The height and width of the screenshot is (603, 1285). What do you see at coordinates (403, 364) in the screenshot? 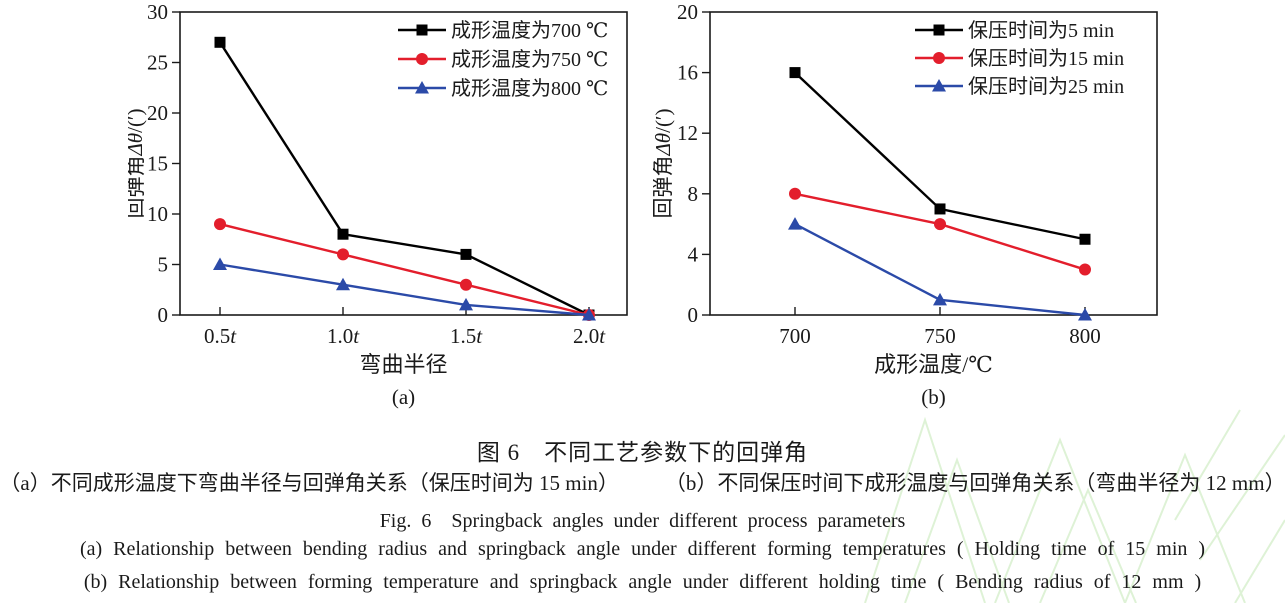
I see `x-axis-title: 弯曲半径` at bounding box center [403, 364].